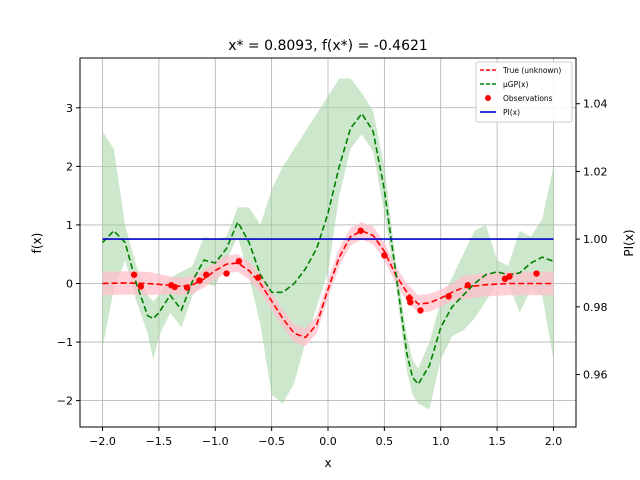 The width and height of the screenshot is (640, 480). Describe the element at coordinates (69, 166) in the screenshot. I see `y-tick-label: 2` at that location.